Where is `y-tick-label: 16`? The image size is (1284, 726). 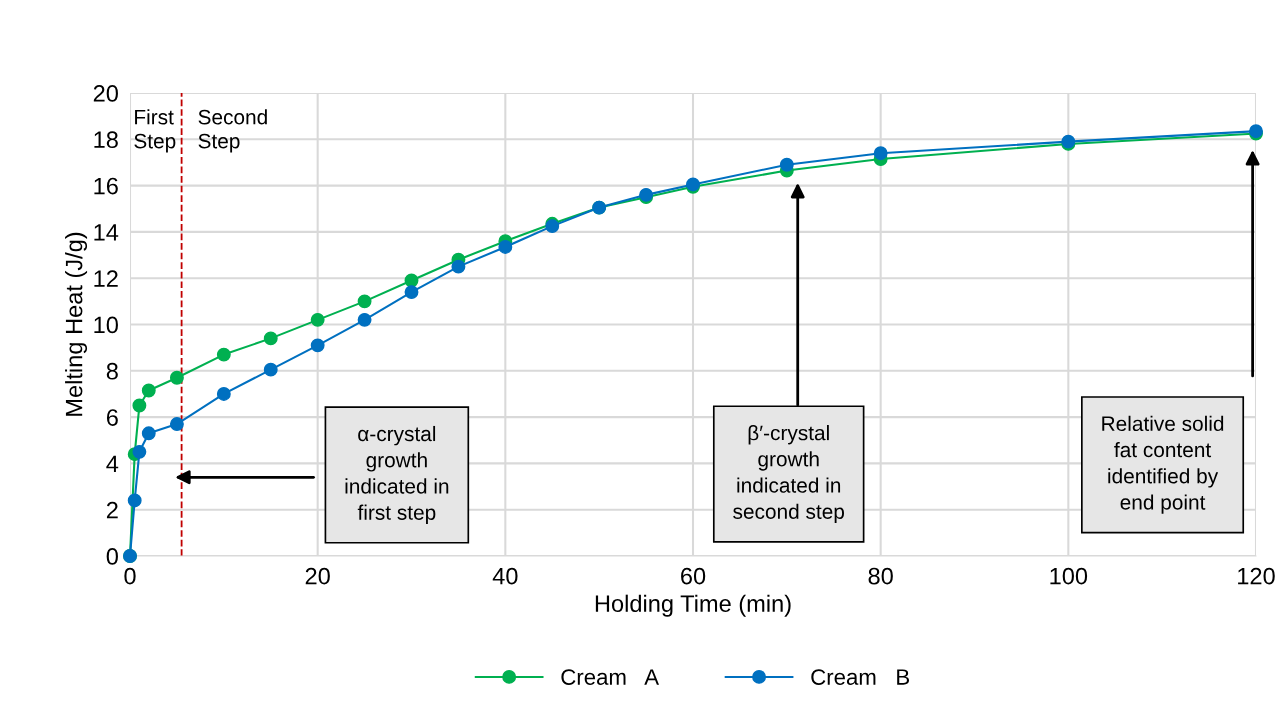
y-tick-label: 16 is located at coordinates (106, 186).